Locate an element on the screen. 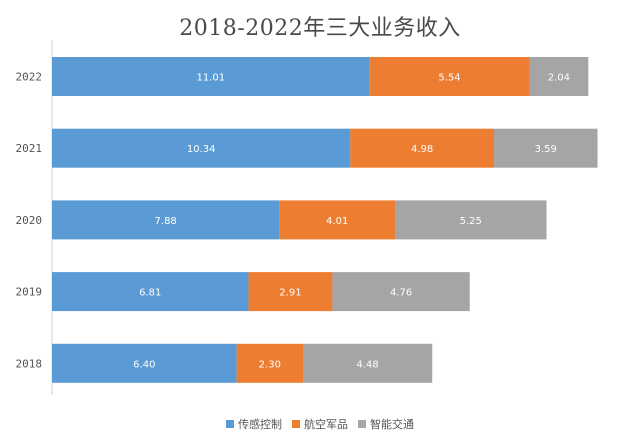 This screenshot has width=640, height=446. data-label-2022-series-0: 11.01 is located at coordinates (210, 78).